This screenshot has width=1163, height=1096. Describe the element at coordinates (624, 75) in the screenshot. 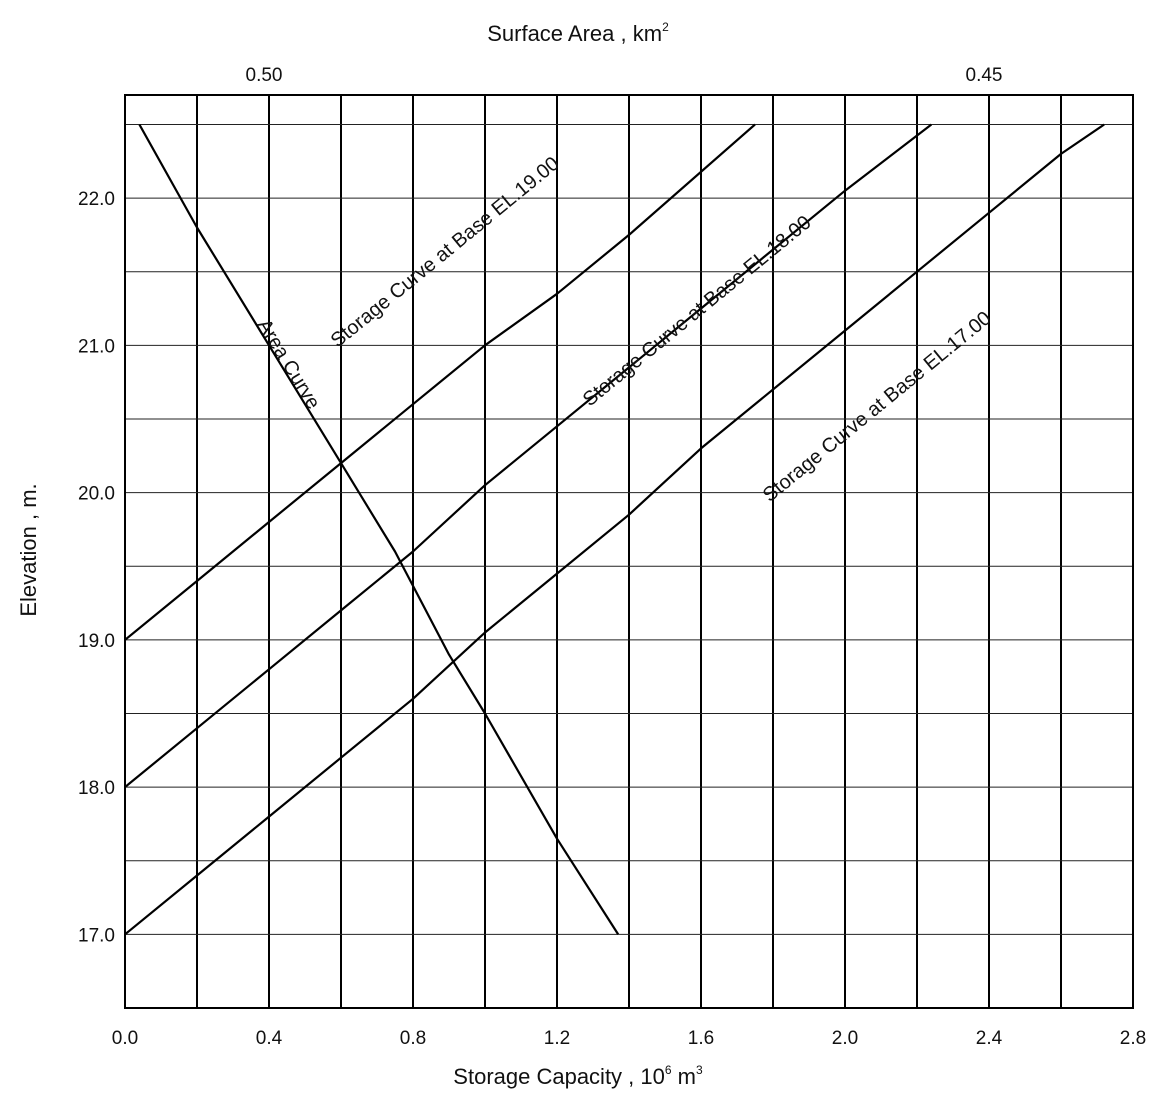

I see `top-tick-labels: 0.50 0.45` at that location.